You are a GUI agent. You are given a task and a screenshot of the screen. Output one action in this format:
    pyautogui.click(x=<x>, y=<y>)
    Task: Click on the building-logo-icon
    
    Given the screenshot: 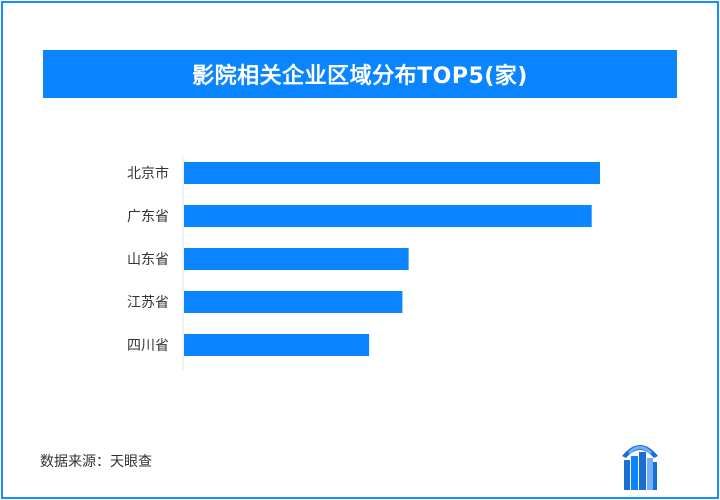 What is the action you would take?
    pyautogui.click(x=640, y=467)
    